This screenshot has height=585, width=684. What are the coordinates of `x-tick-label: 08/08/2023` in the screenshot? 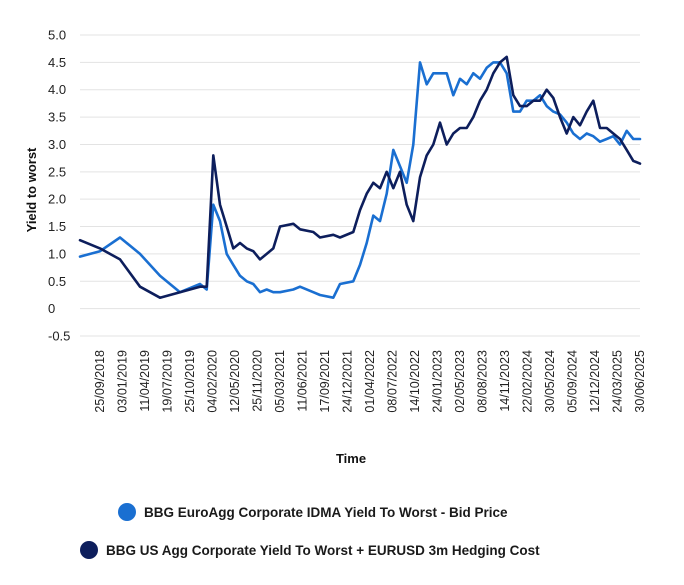 It's located at (483, 381).